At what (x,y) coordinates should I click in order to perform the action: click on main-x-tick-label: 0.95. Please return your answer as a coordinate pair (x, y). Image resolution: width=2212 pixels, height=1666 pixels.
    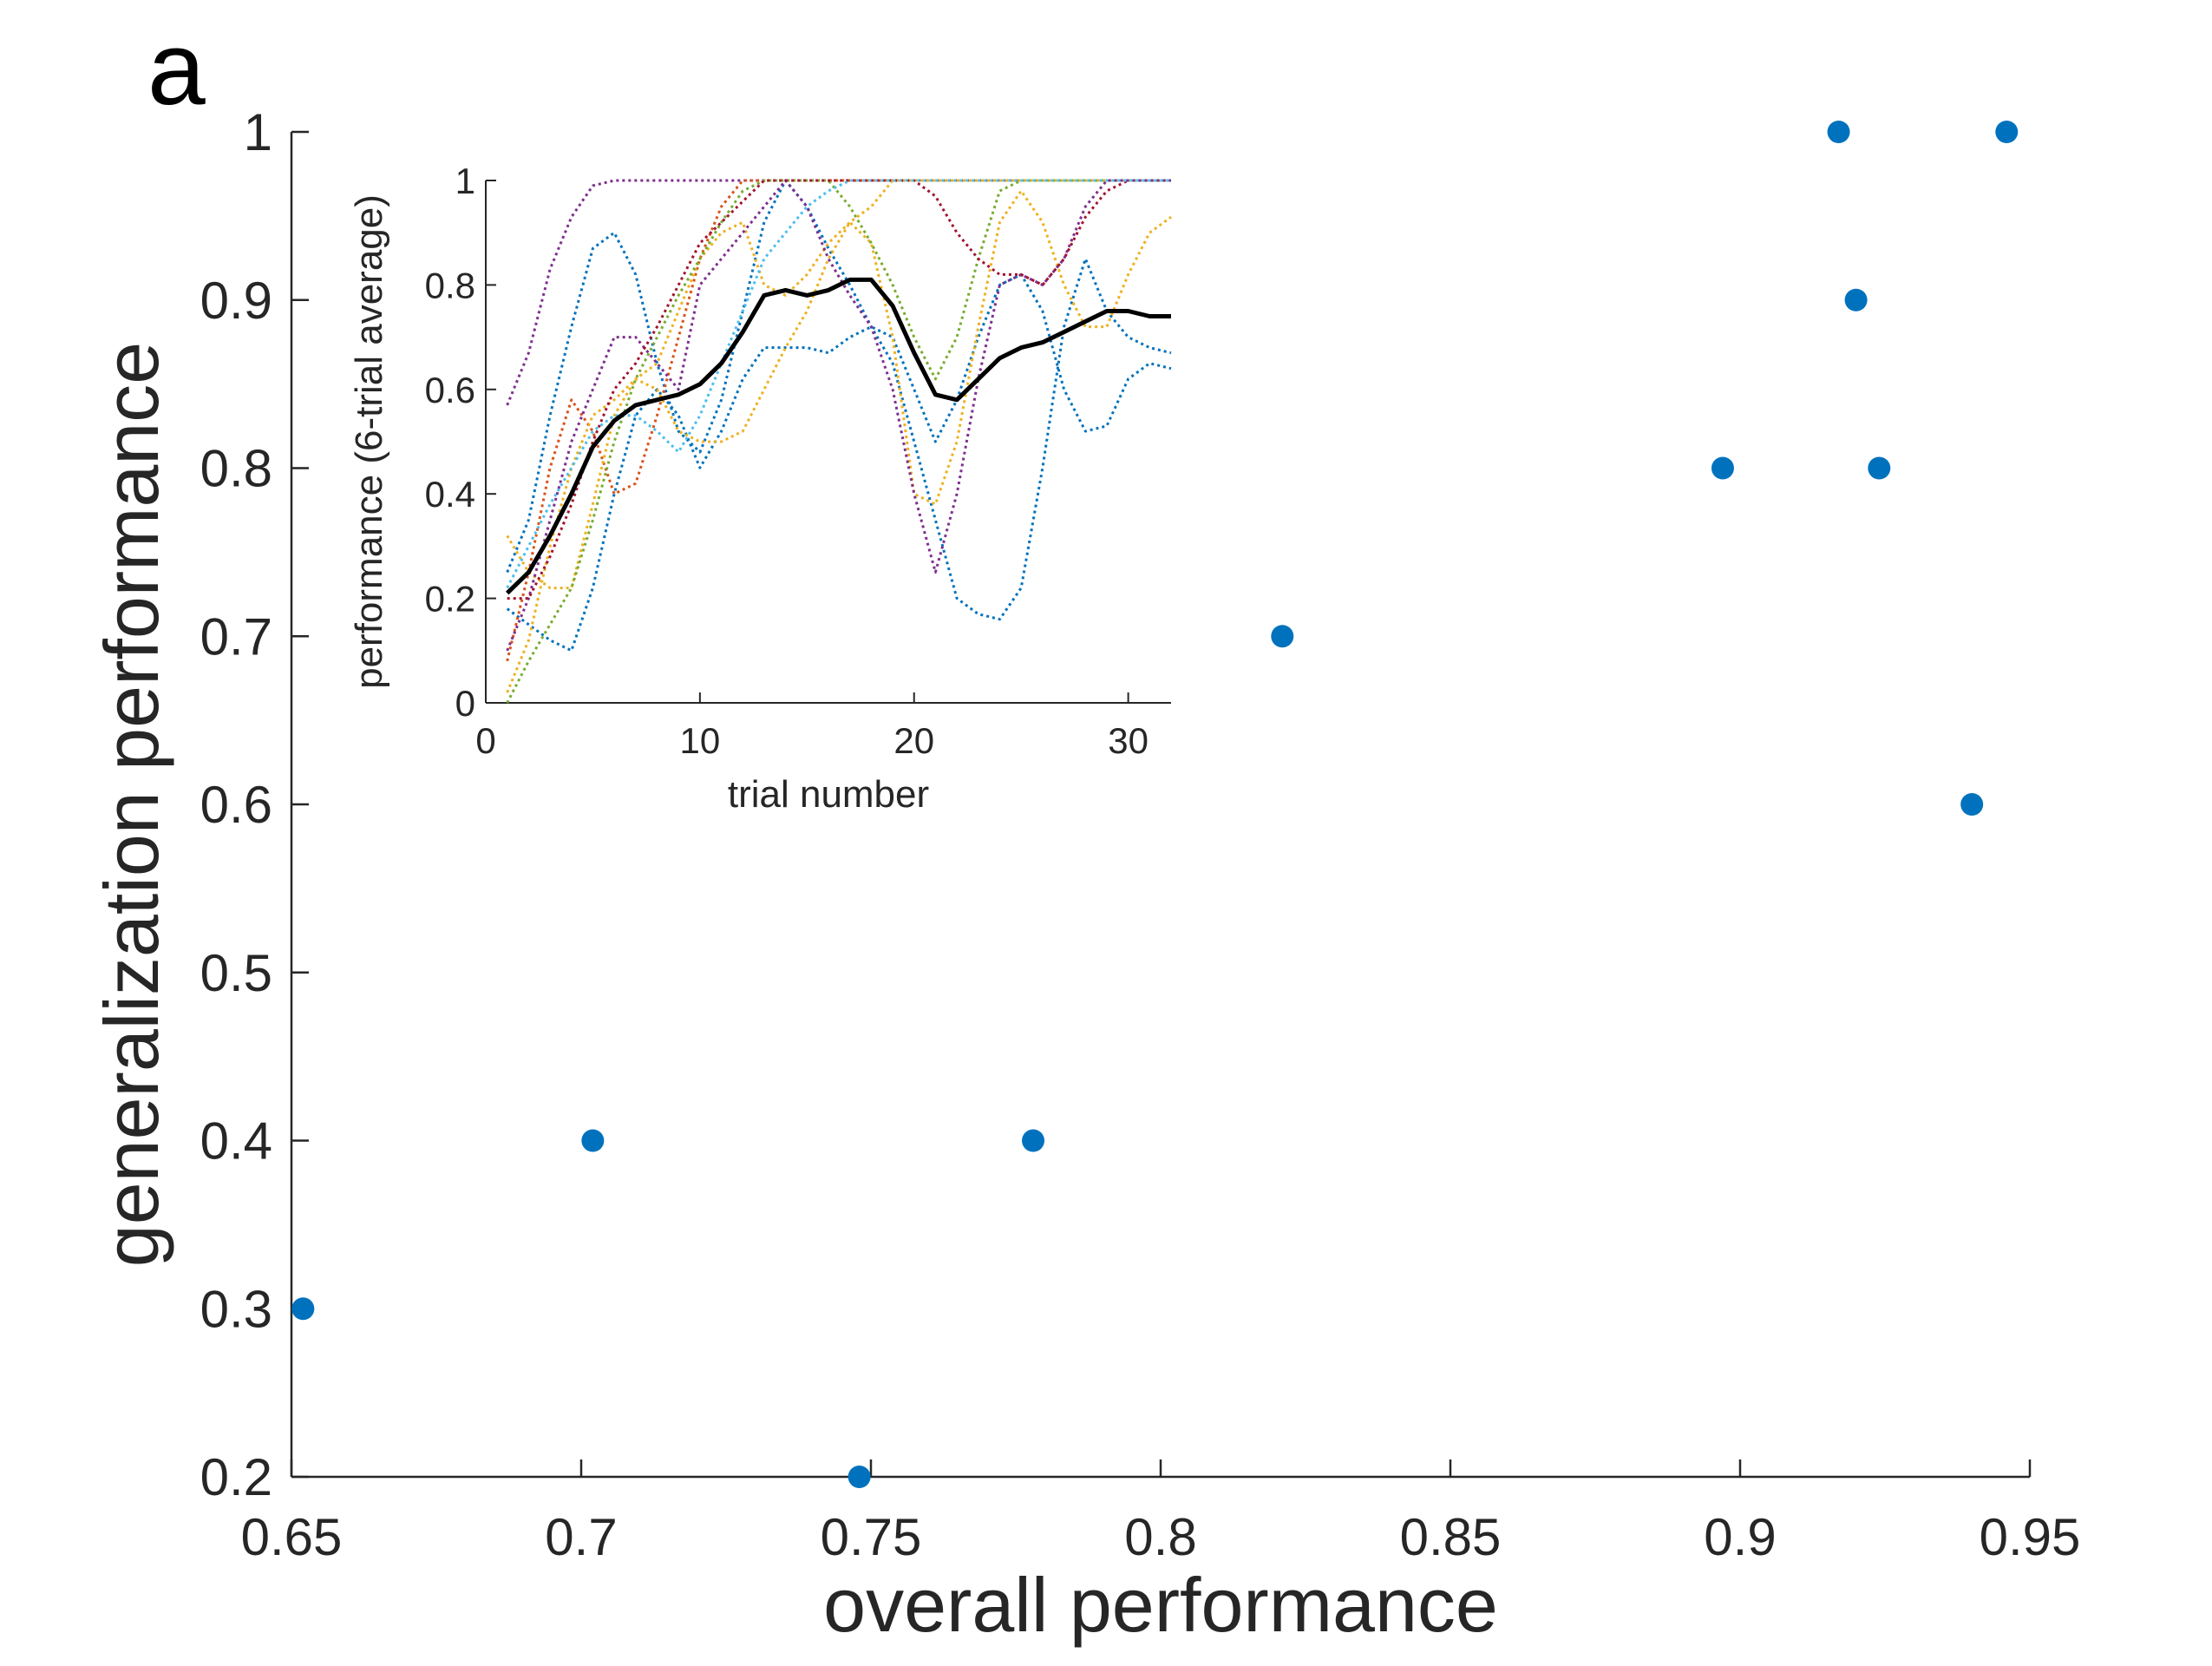
    Looking at the image, I should click on (2030, 1537).